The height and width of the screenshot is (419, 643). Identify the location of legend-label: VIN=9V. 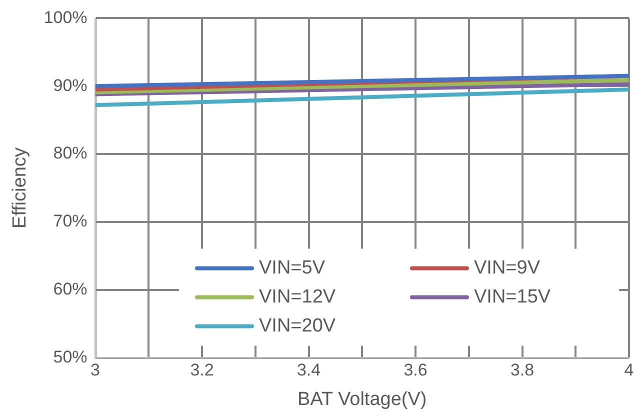
(507, 268).